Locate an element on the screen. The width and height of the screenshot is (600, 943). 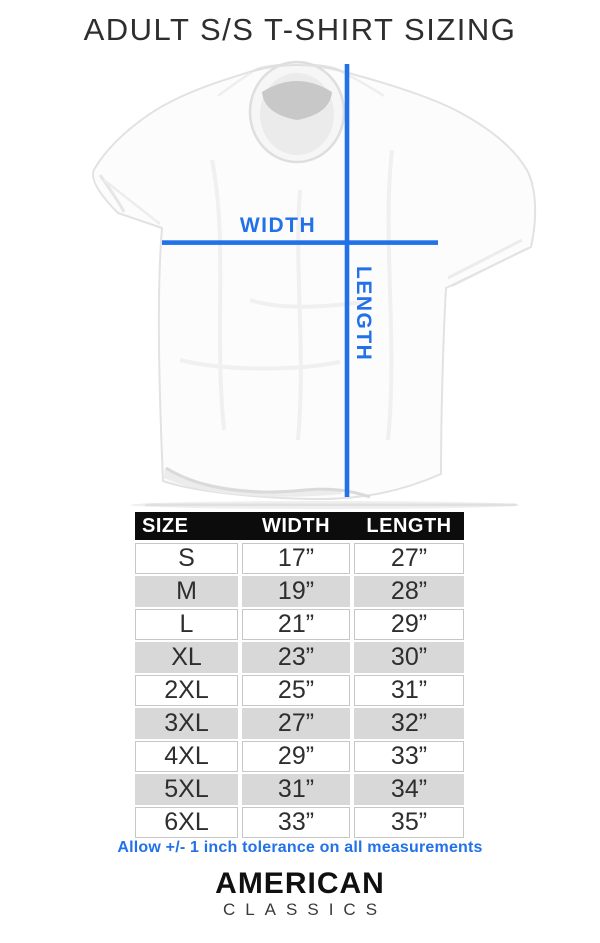
length-cell: 31” is located at coordinates (409, 690).